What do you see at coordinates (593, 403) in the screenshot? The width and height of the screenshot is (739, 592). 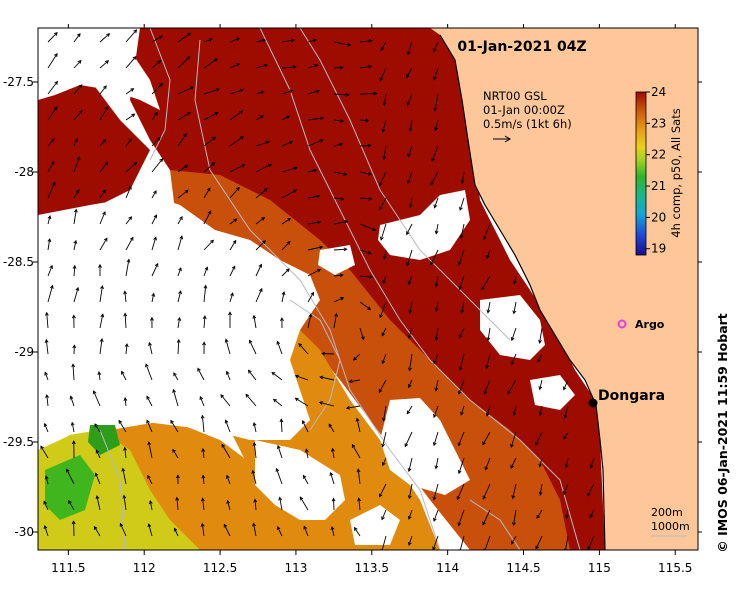 I see `place-dot-icon` at bounding box center [593, 403].